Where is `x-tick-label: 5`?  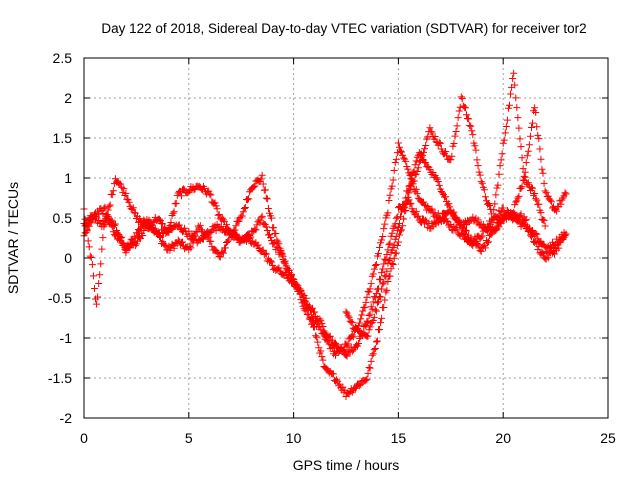 x-tick-label: 5 is located at coordinates (189, 438).